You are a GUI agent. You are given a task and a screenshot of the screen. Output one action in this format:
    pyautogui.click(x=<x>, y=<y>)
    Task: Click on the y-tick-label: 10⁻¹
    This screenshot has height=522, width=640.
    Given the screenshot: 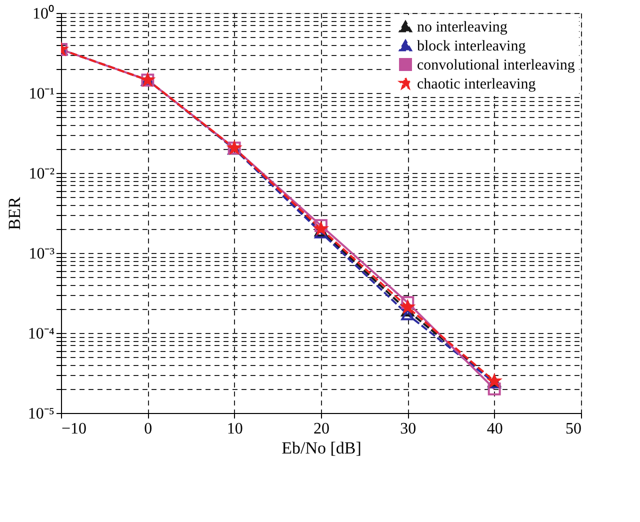 What is the action you would take?
    pyautogui.click(x=41, y=94)
    